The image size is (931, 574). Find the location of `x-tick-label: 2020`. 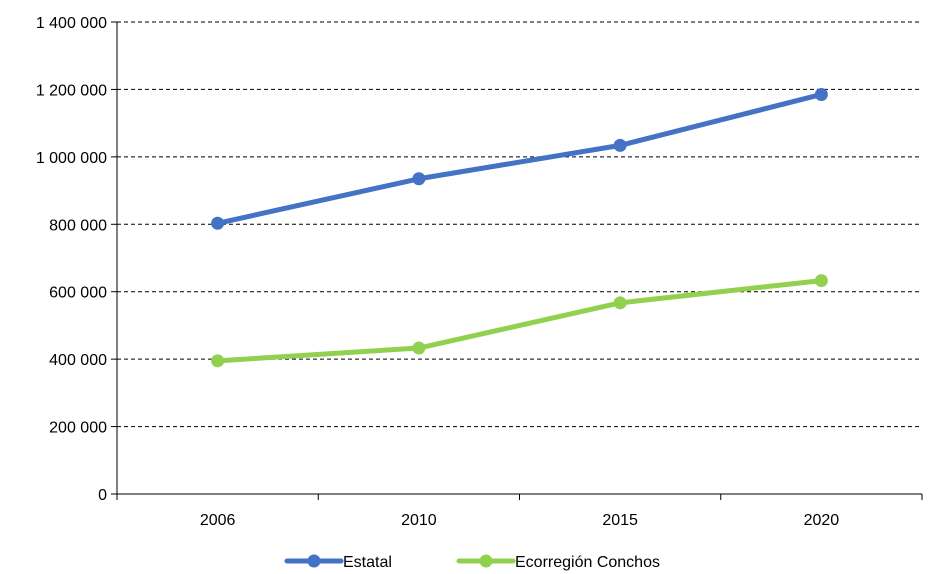

x-tick-label: 2020 is located at coordinates (822, 520).